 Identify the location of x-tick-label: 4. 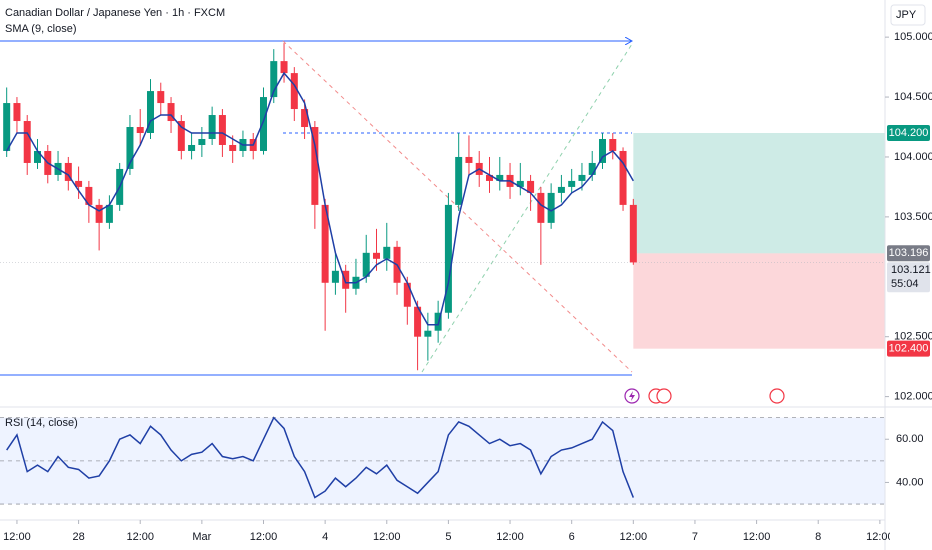
(325, 537).